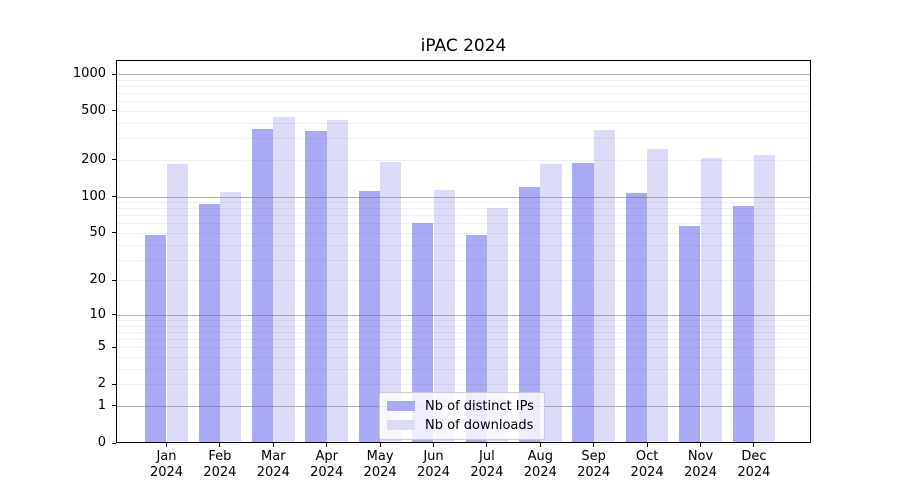  Describe the element at coordinates (401, 425) in the screenshot. I see `legend-swatch-downloads` at that location.